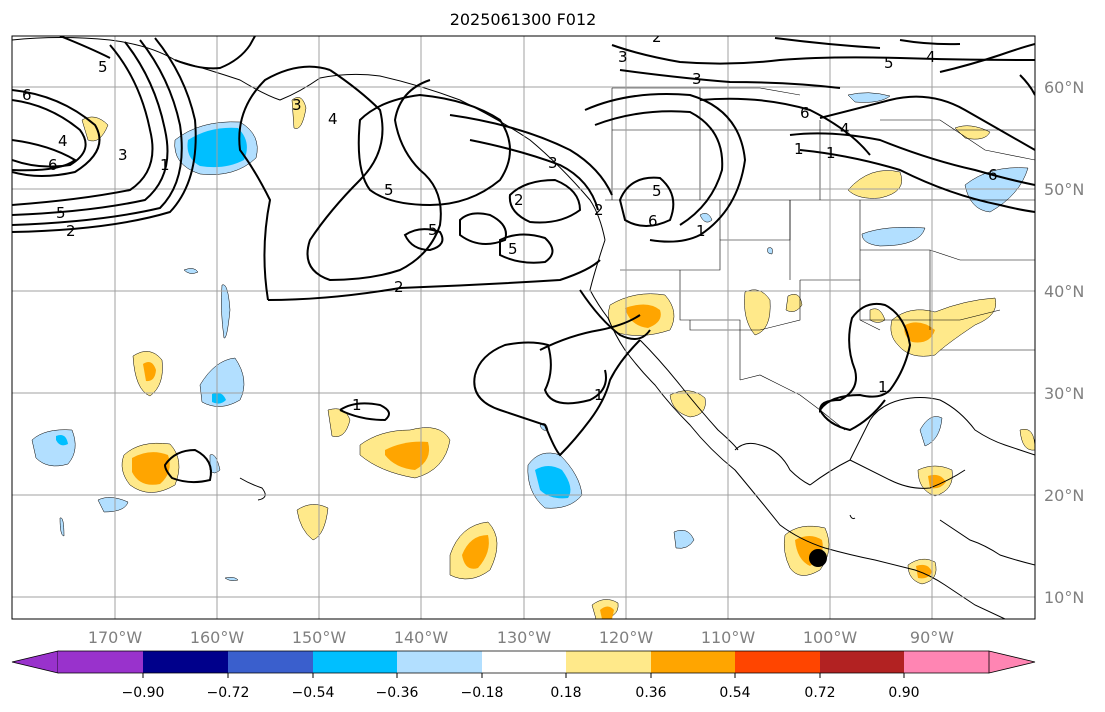 The width and height of the screenshot is (1105, 712). What do you see at coordinates (1012, 662) in the screenshot?
I see `colorbar-extend-high` at bounding box center [1012, 662].